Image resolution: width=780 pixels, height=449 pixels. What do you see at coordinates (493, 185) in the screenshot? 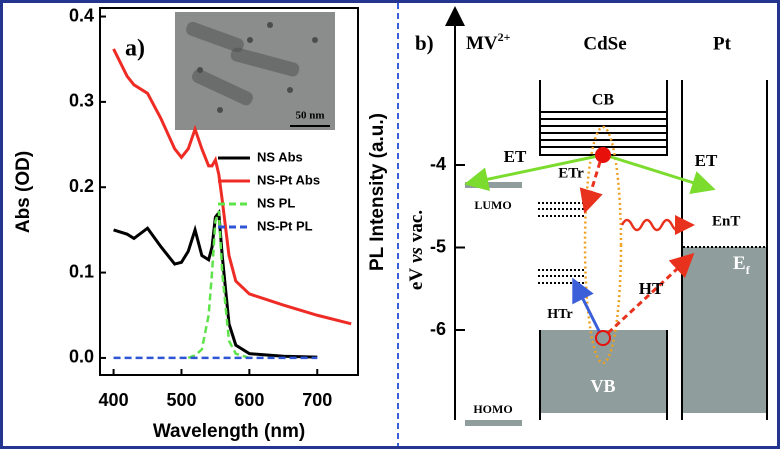
I see `lumo-bar` at bounding box center [493, 185].